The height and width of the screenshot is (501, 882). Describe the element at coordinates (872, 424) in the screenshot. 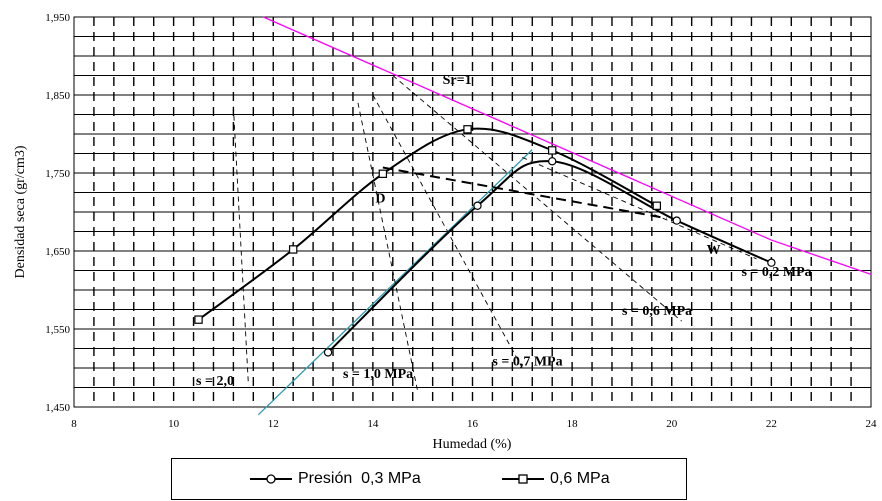

I see `x-tick-label: 24` at that location.